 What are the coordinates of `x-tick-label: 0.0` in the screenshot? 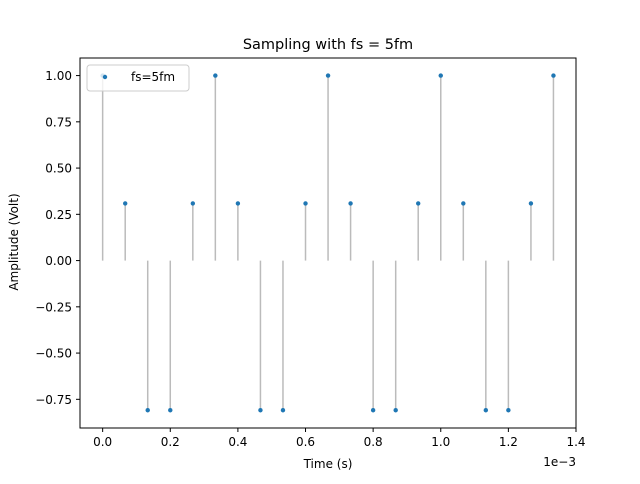 It's located at (102, 442).